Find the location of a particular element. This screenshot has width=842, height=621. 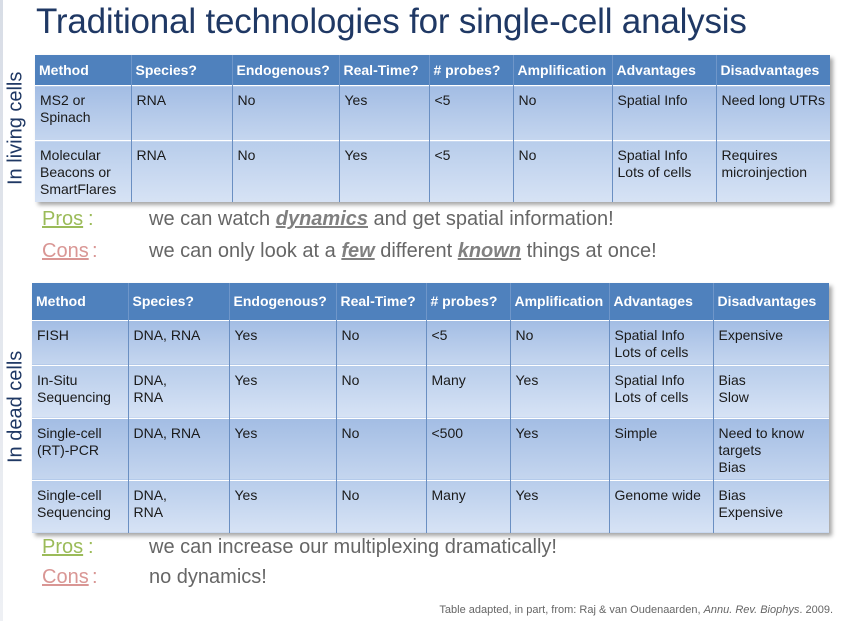

cell-disadvantages: Bias Expensive is located at coordinates (771, 506).